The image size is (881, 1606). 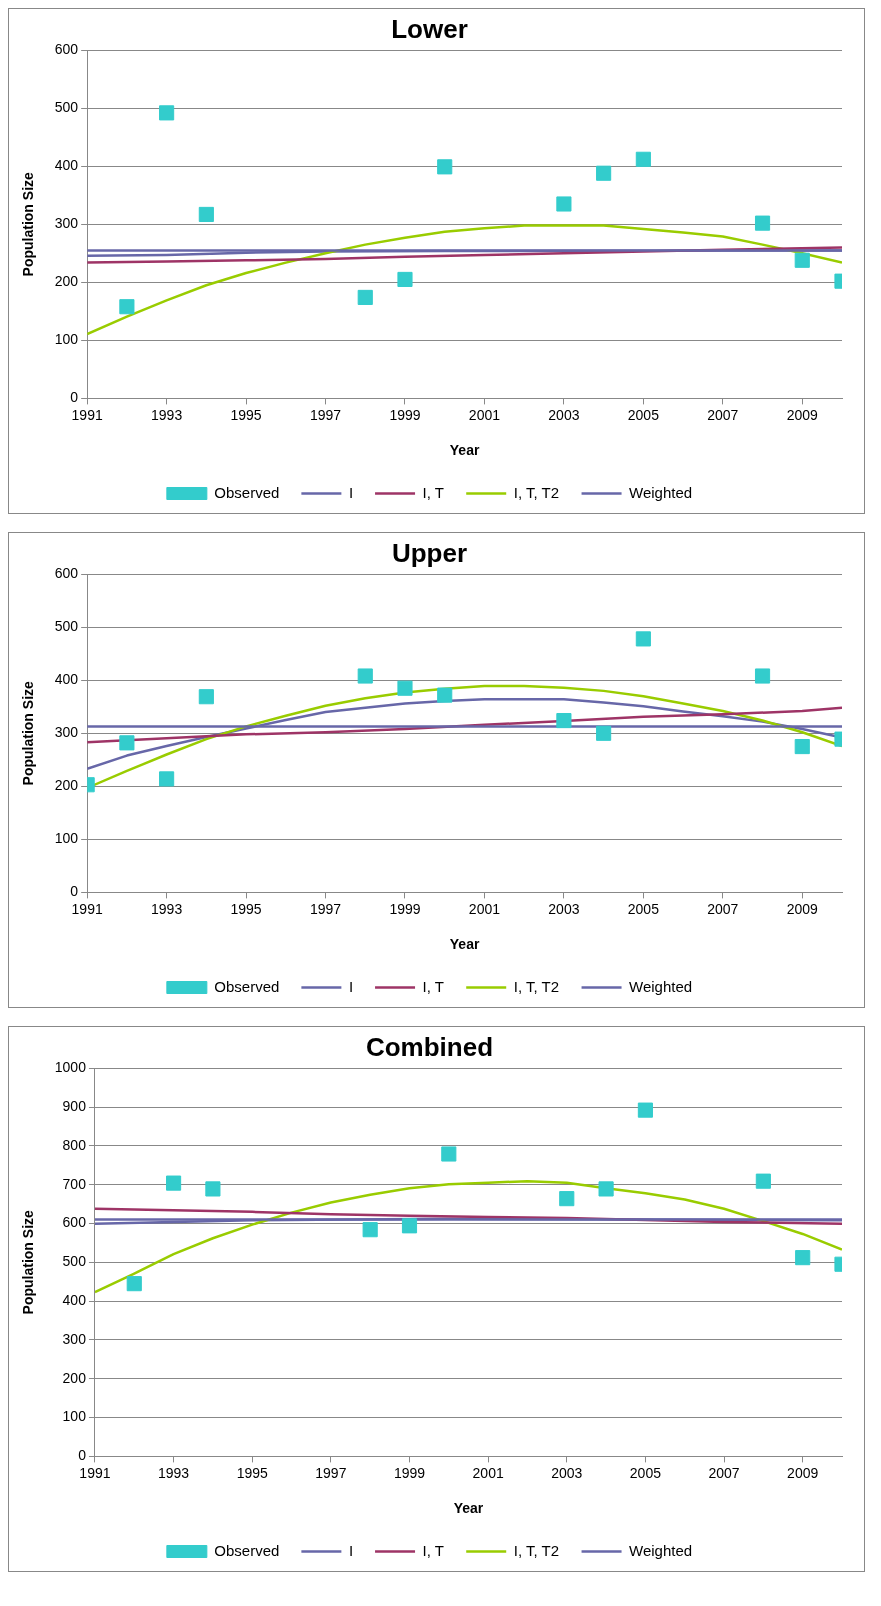 I want to click on y-tick-label: 700, so click(x=74, y=1183).